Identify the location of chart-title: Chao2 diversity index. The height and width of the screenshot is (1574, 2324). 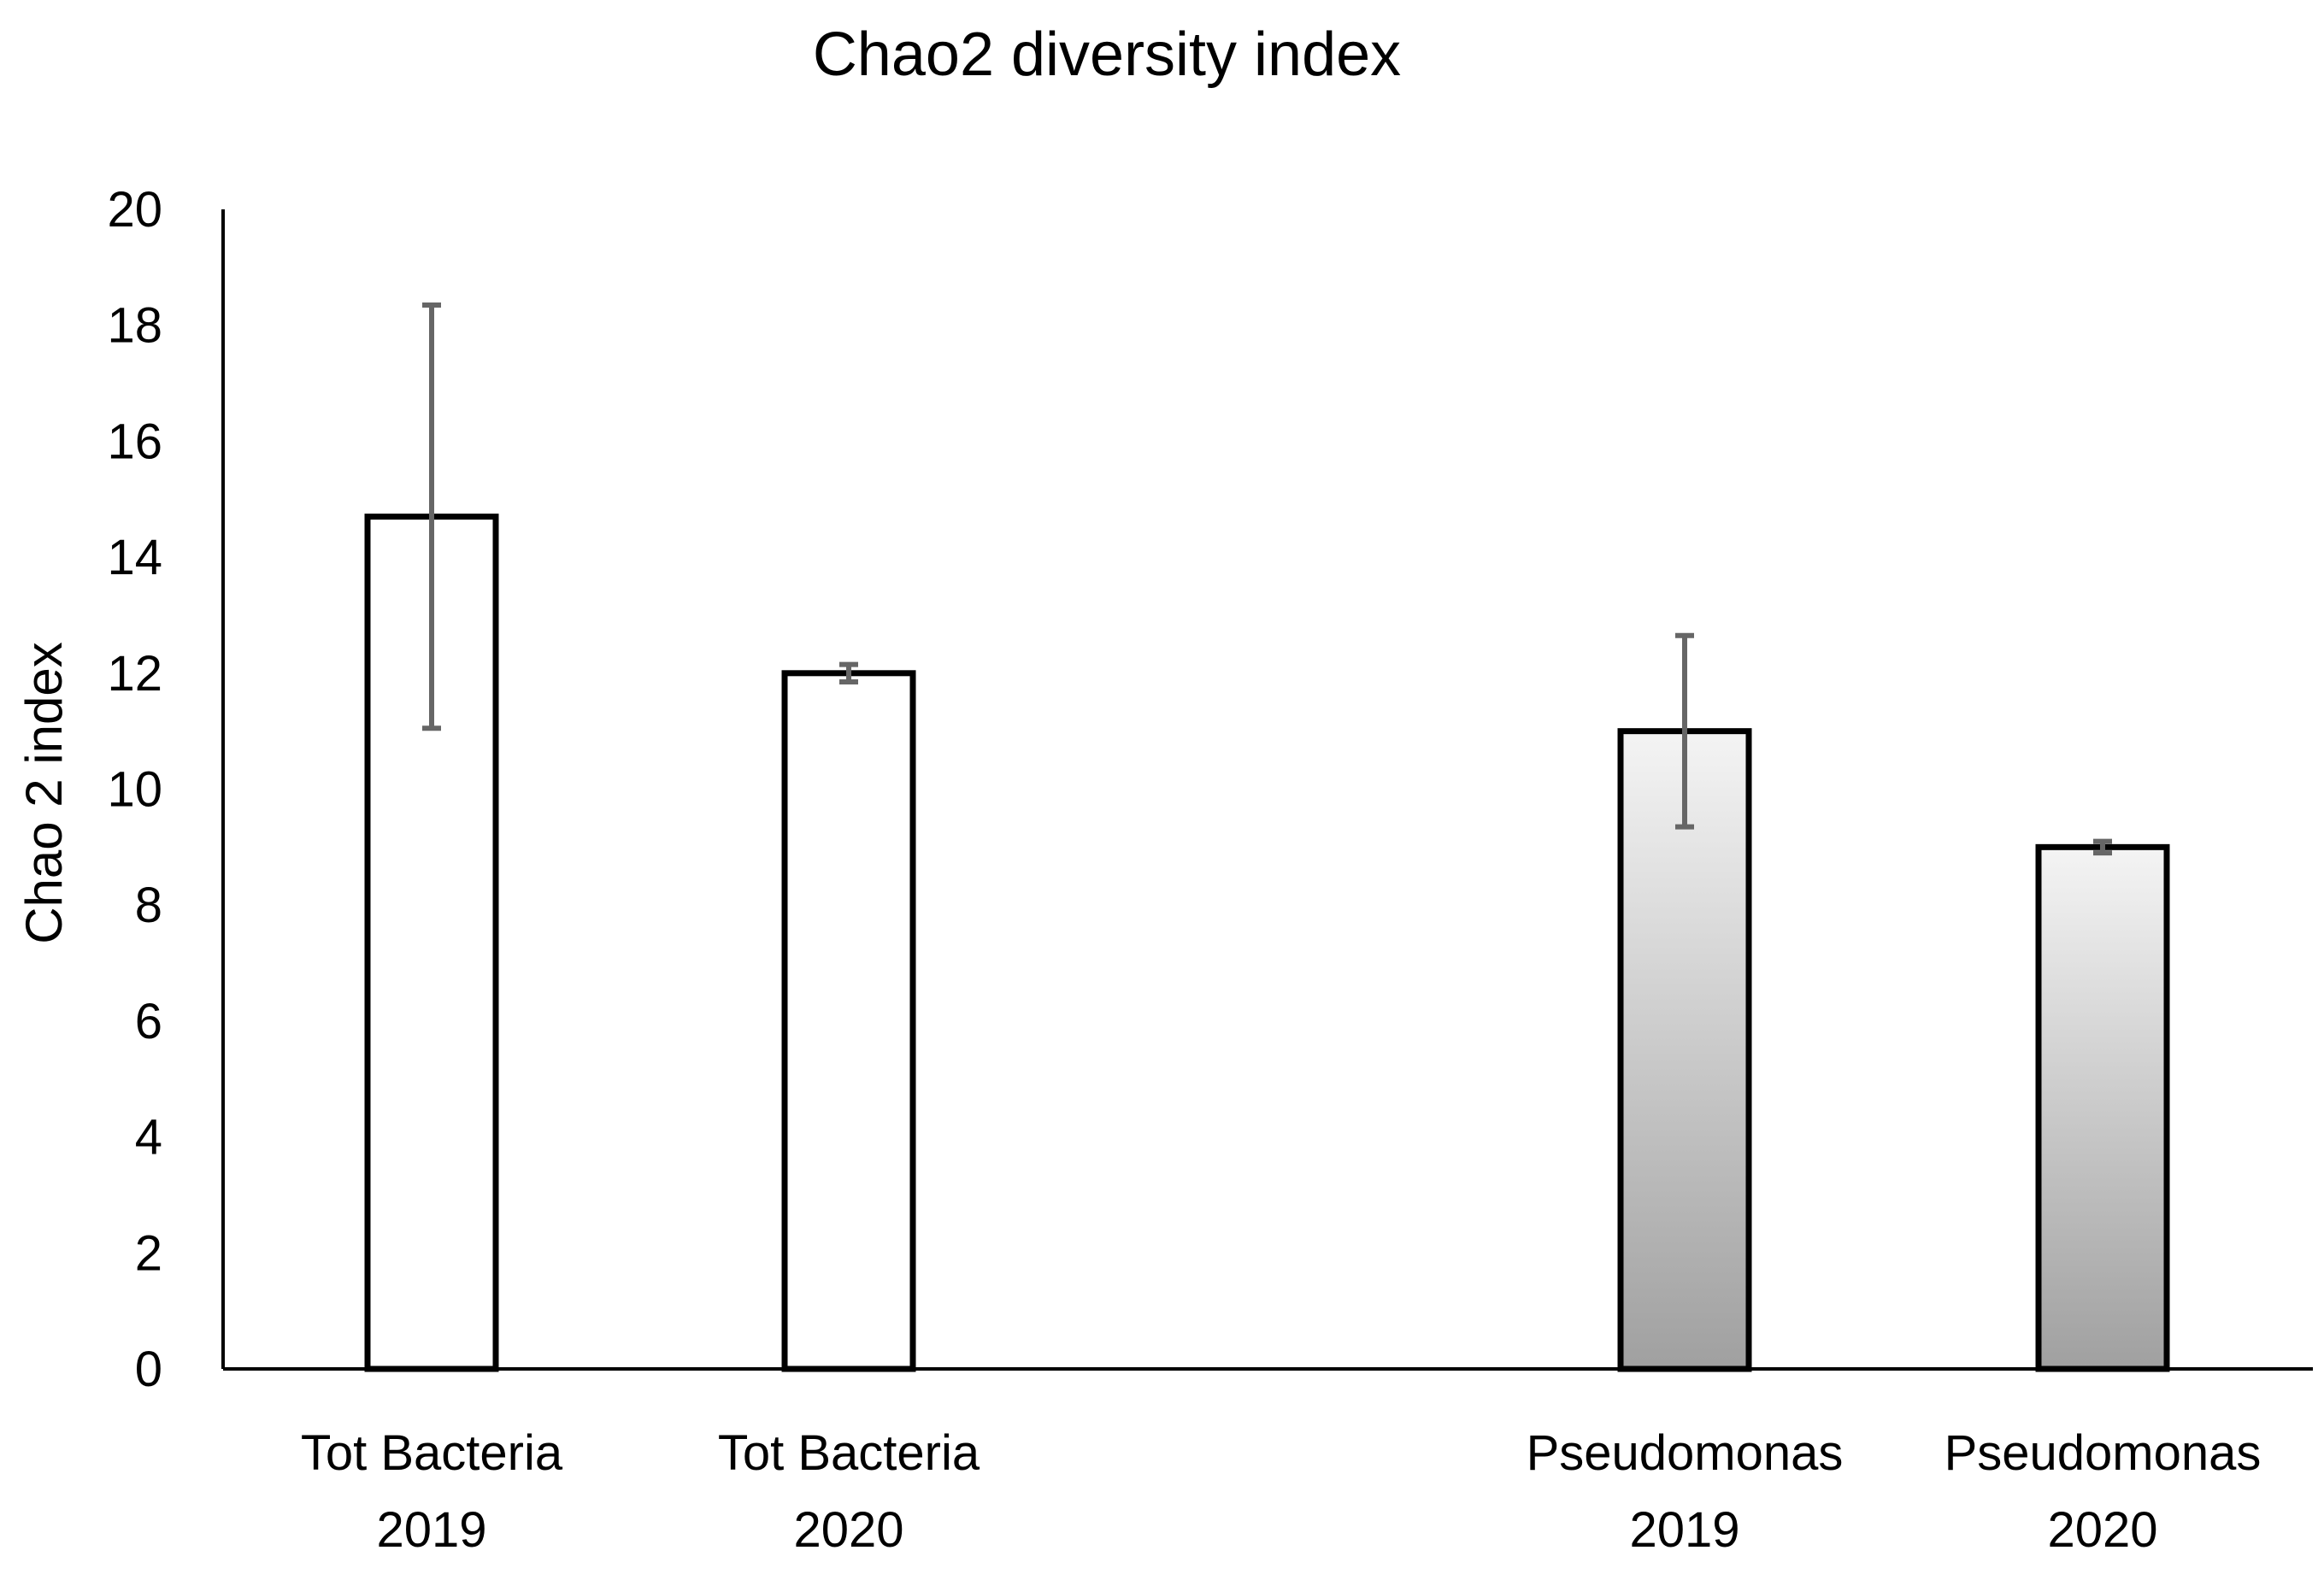
(1107, 55).